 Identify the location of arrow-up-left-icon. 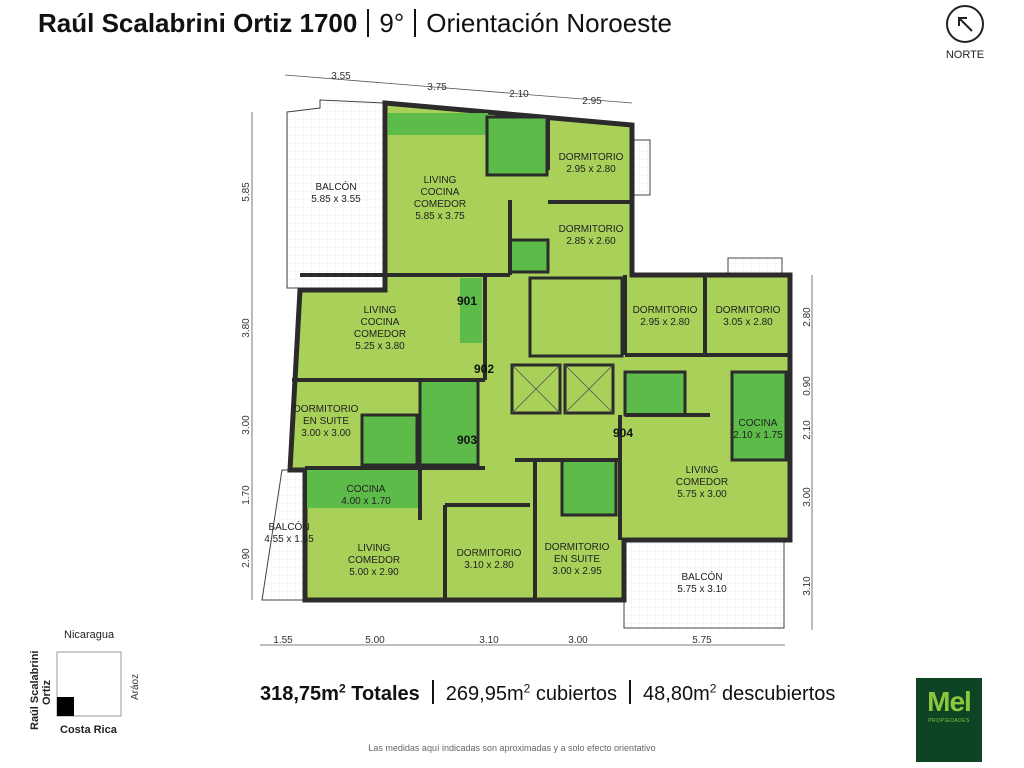
(965, 24).